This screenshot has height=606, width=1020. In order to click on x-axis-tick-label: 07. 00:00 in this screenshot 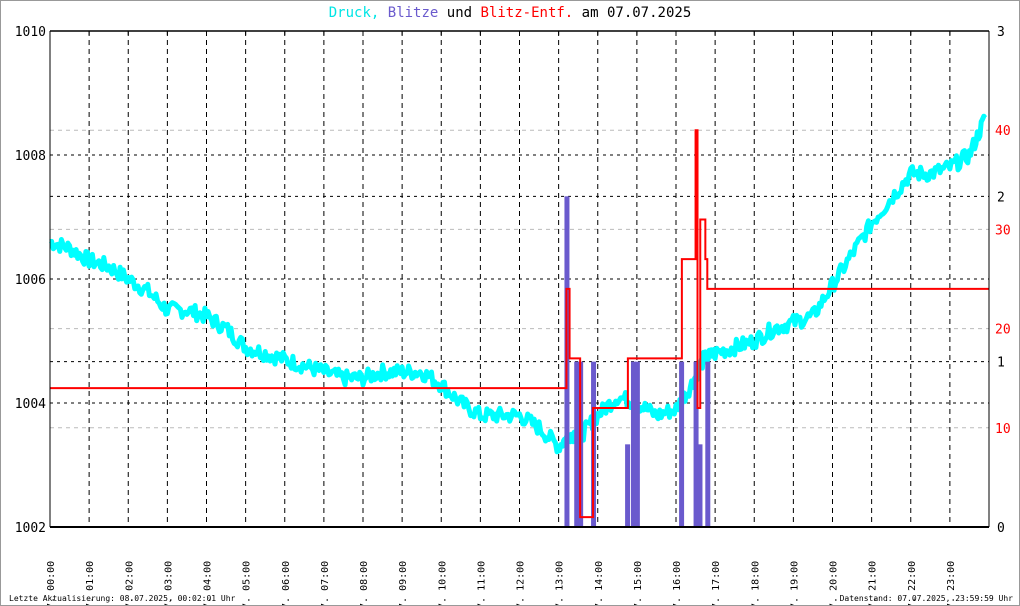, I will do `click(51, 583)`.